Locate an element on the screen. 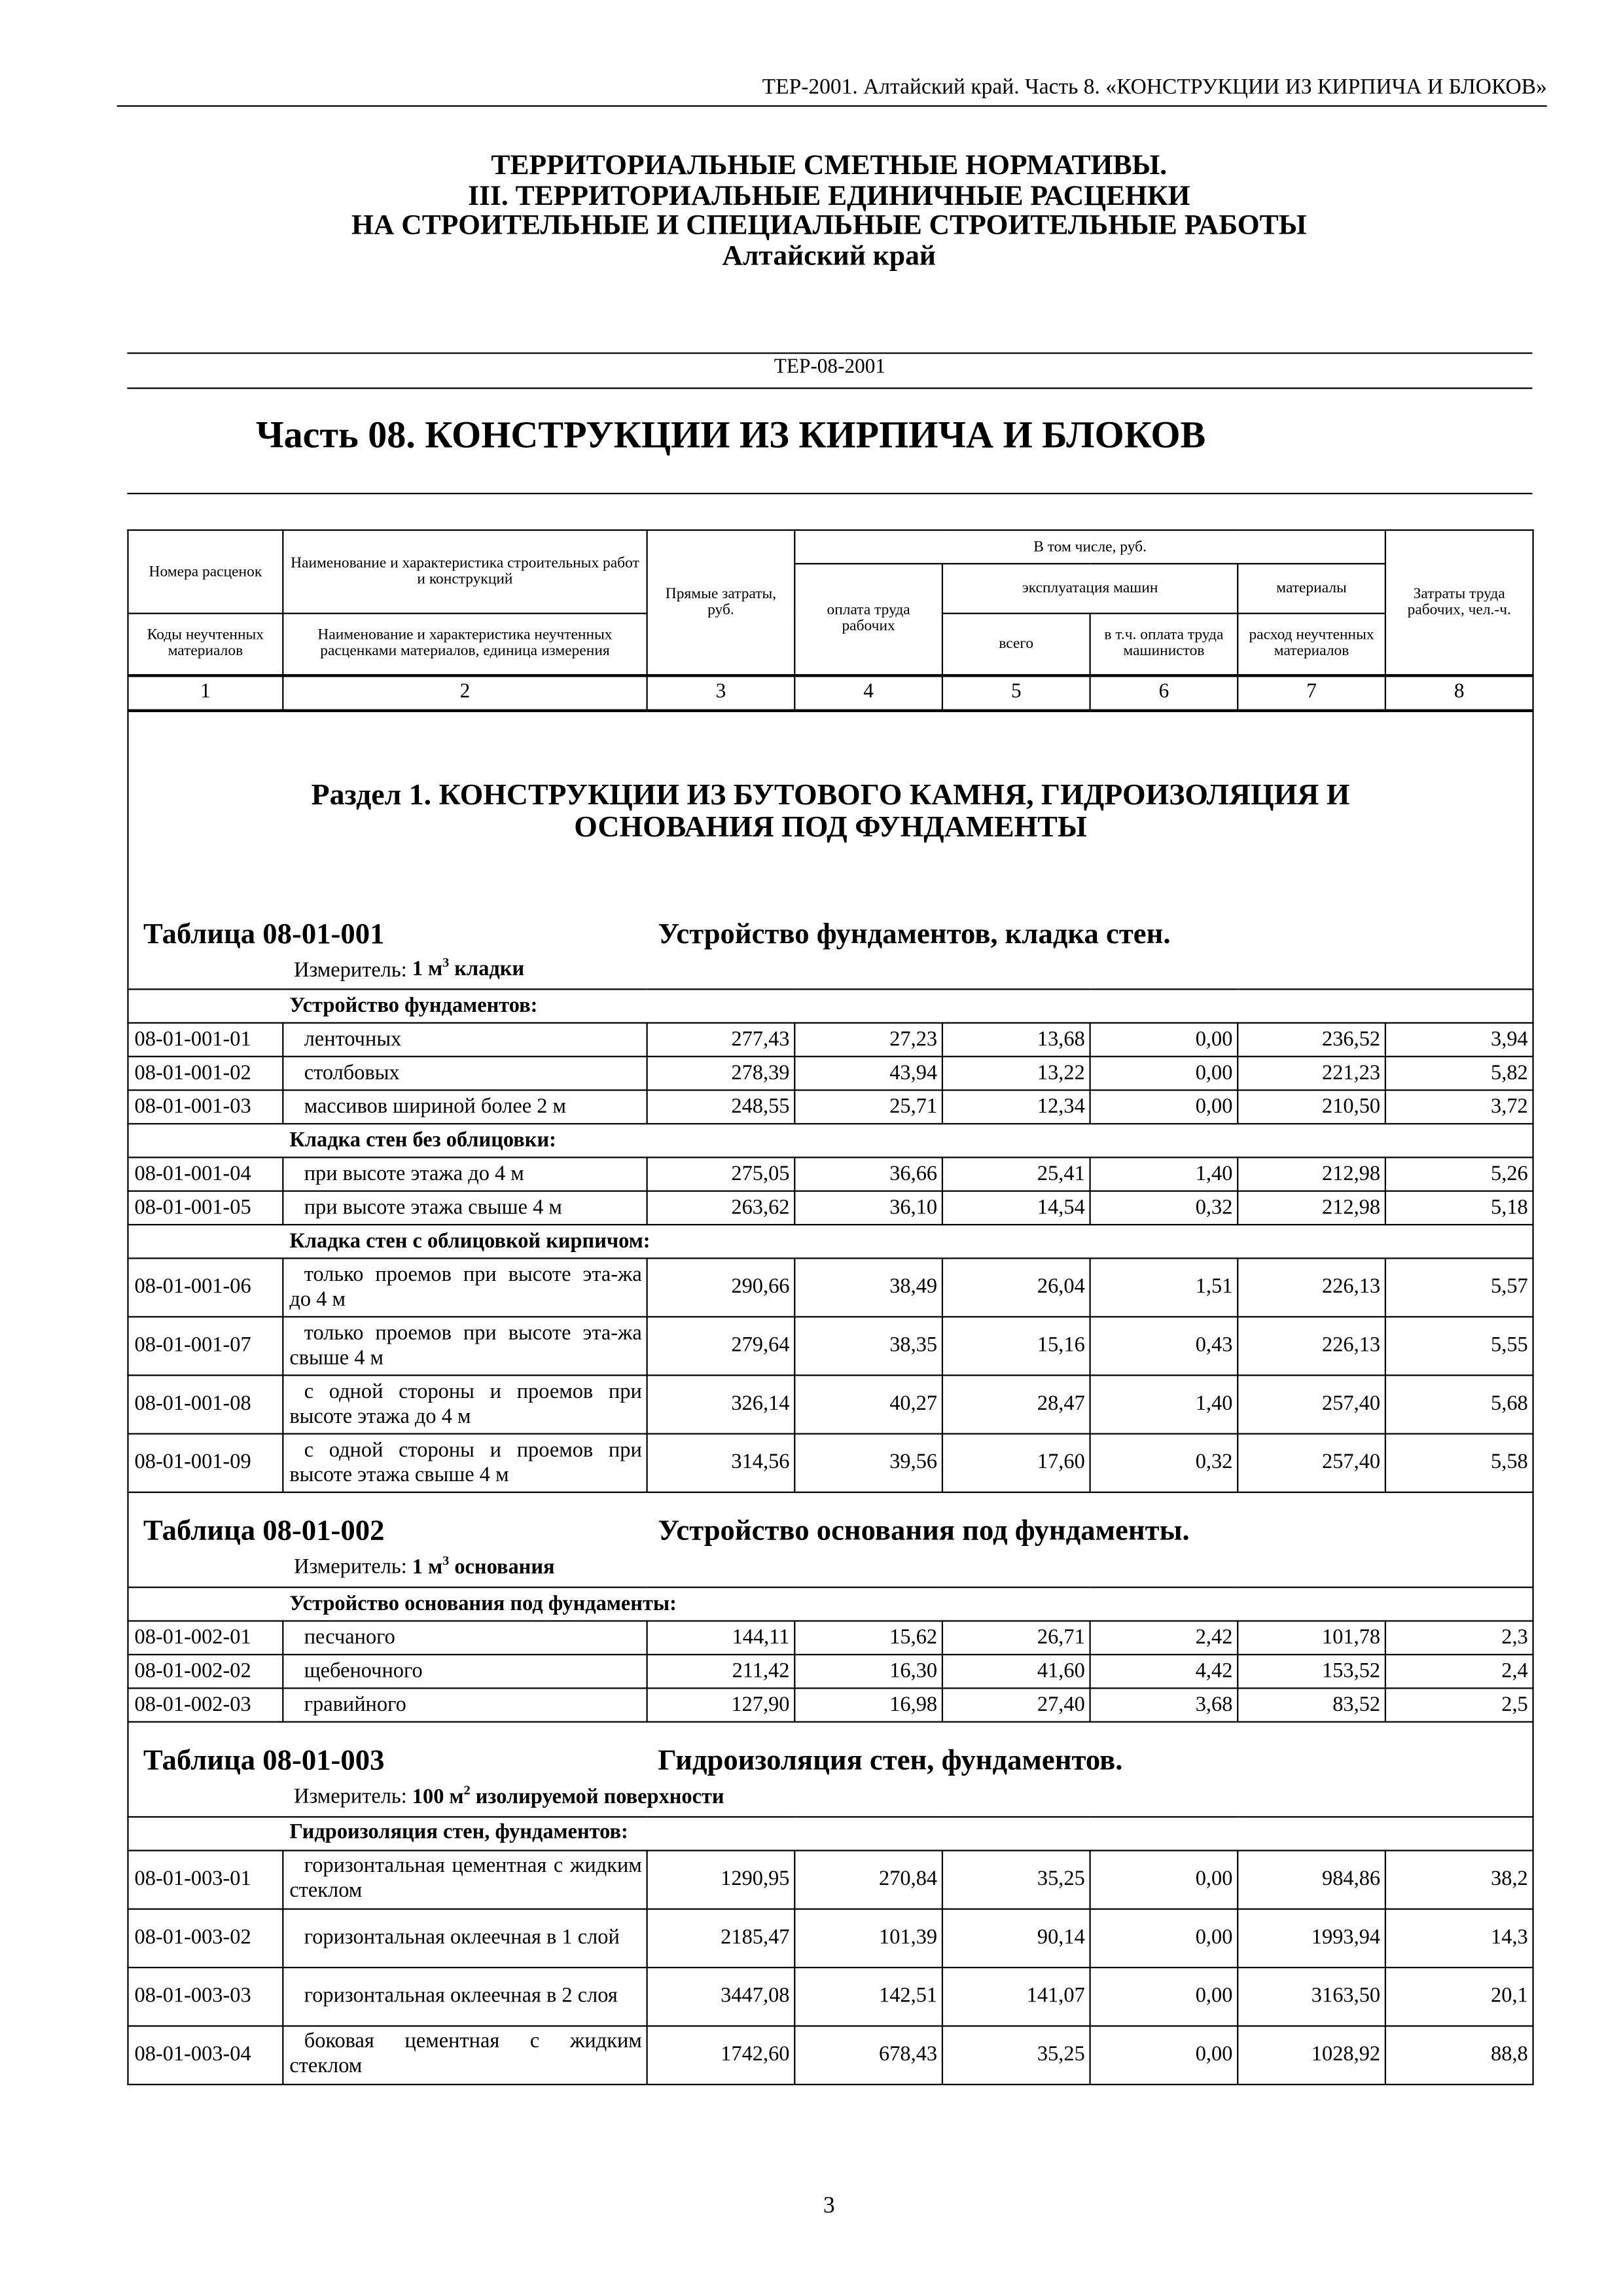 Image resolution: width=1623 pixels, height=2296 pixels. direct-cost: 279,64 is located at coordinates (721, 1346).